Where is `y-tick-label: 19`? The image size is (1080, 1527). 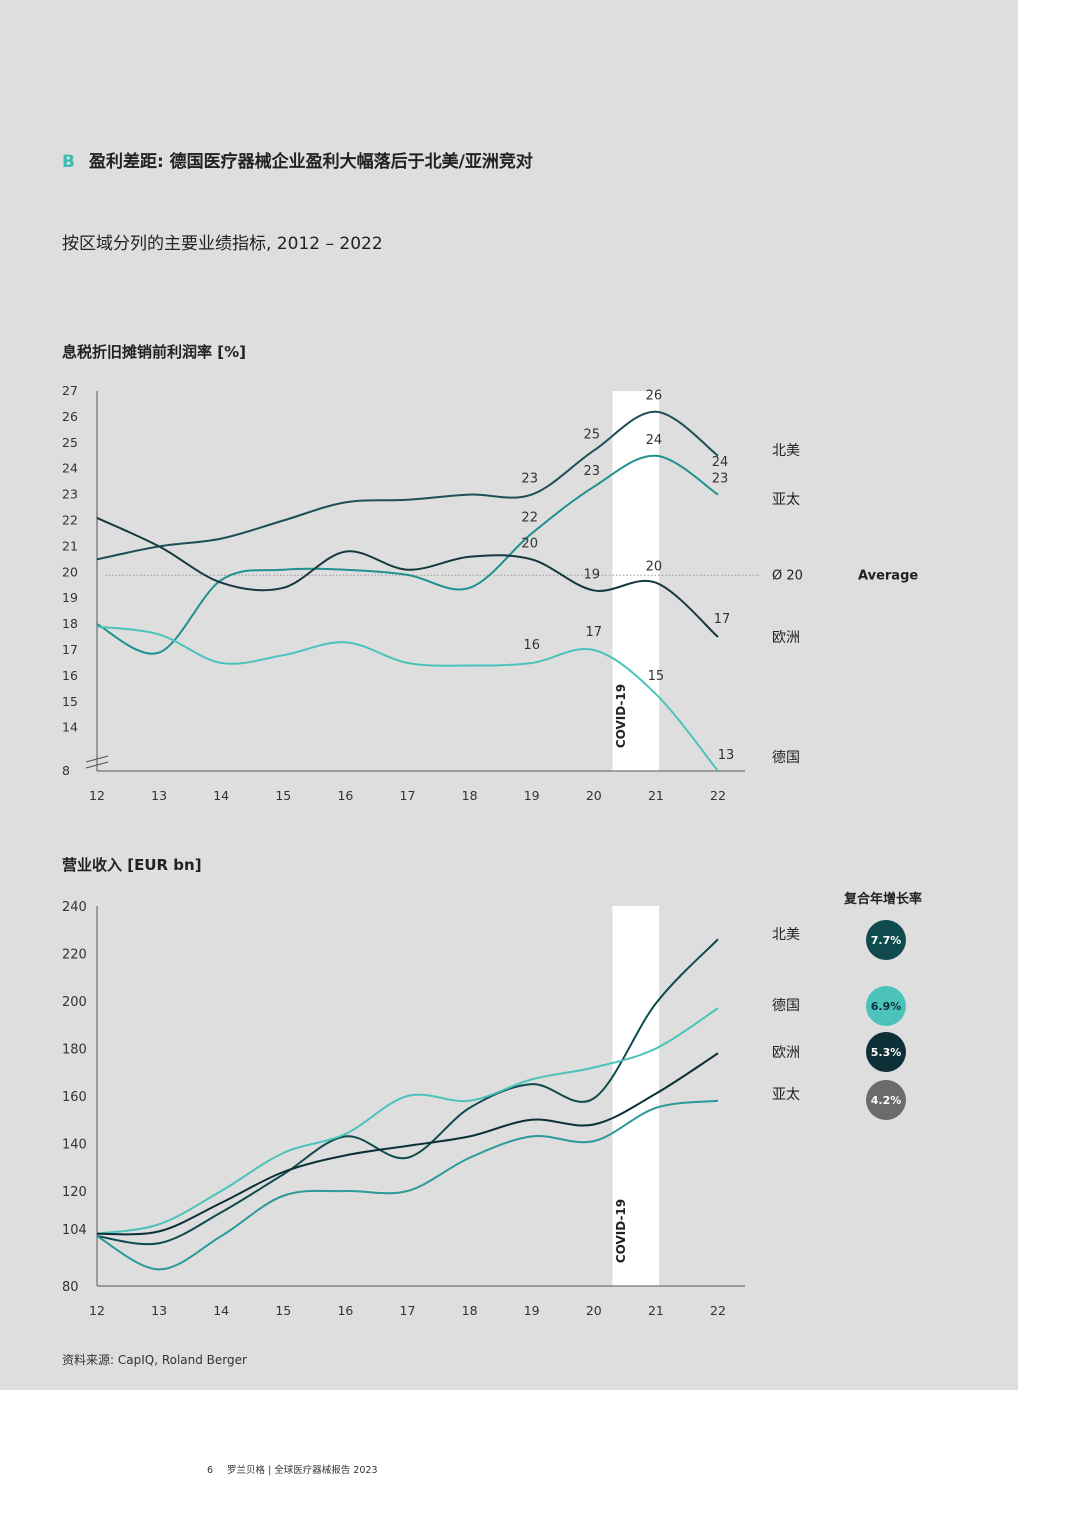
y-tick-label: 19 is located at coordinates (70, 597).